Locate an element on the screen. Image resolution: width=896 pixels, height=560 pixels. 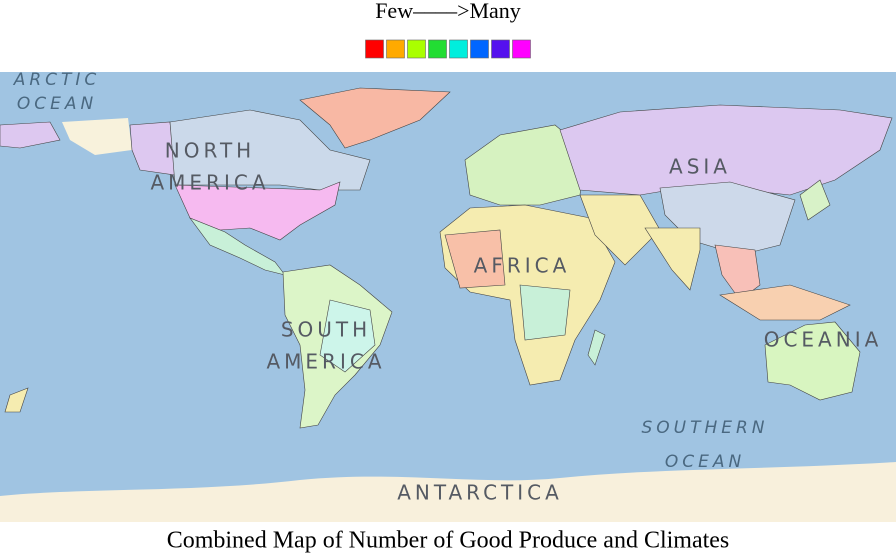
antarctica is located at coordinates (448, 492).